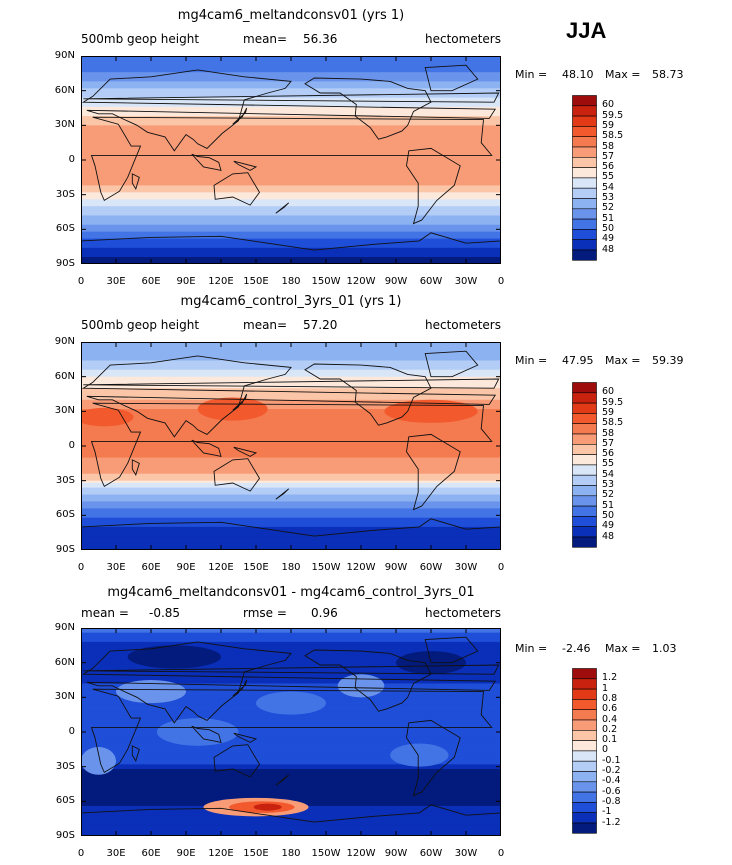 The width and height of the screenshot is (732, 865). Describe the element at coordinates (65, 835) in the screenshot. I see `lat-tick-label: 90S` at that location.